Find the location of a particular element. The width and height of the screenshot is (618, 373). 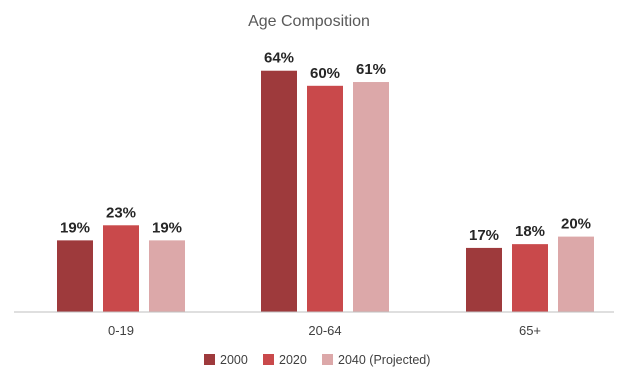

data-label-20-64-series-1: 64% is located at coordinates (279, 58).